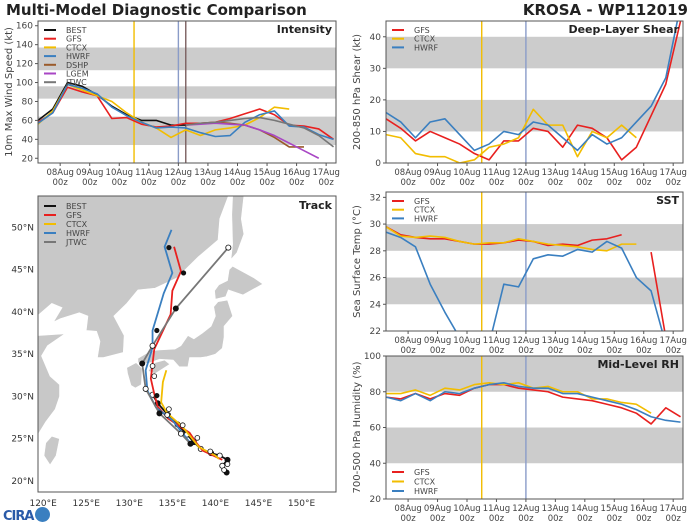 This screenshot has height=525, width=700. What do you see at coordinates (24, 65) in the screenshot?
I see `y-tick-label: 120` at bounding box center [24, 65].